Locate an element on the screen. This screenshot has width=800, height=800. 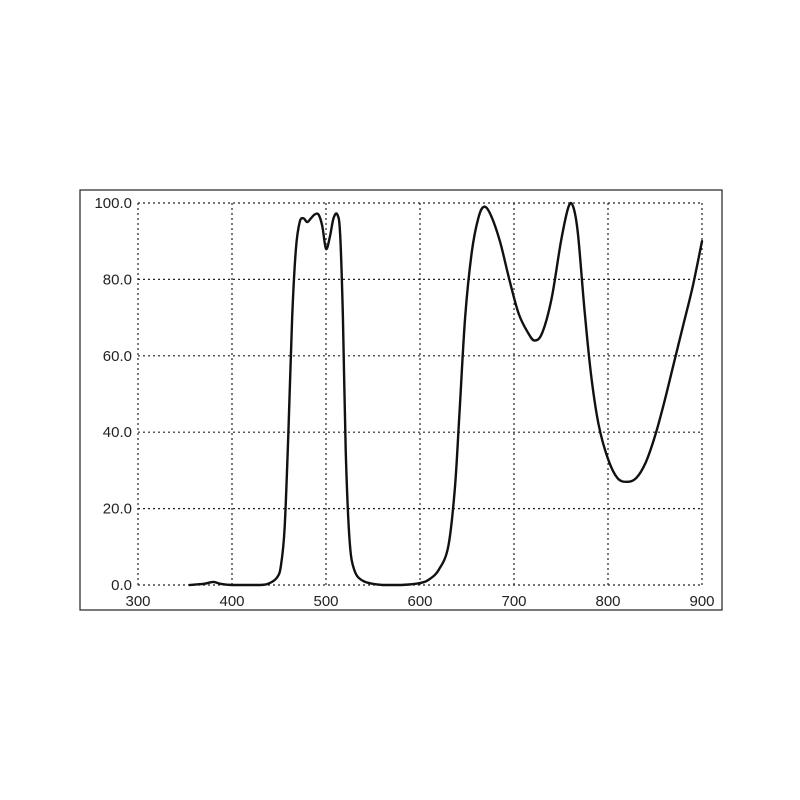
y-tick-label: 40.0 is located at coordinates (117, 432).